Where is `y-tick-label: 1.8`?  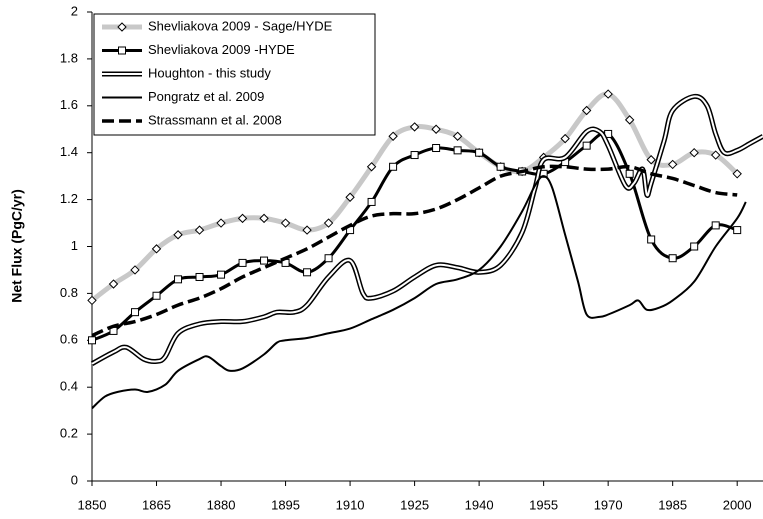 y-tick-label: 1.8 is located at coordinates (69, 57).